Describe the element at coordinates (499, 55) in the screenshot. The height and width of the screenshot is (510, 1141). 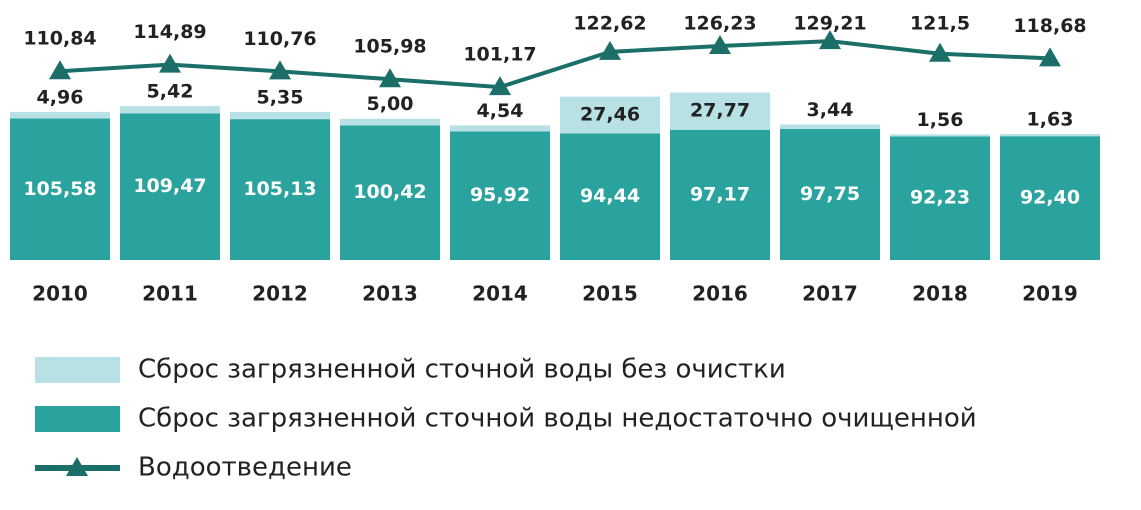
I see `value-label: 101,17` at that location.